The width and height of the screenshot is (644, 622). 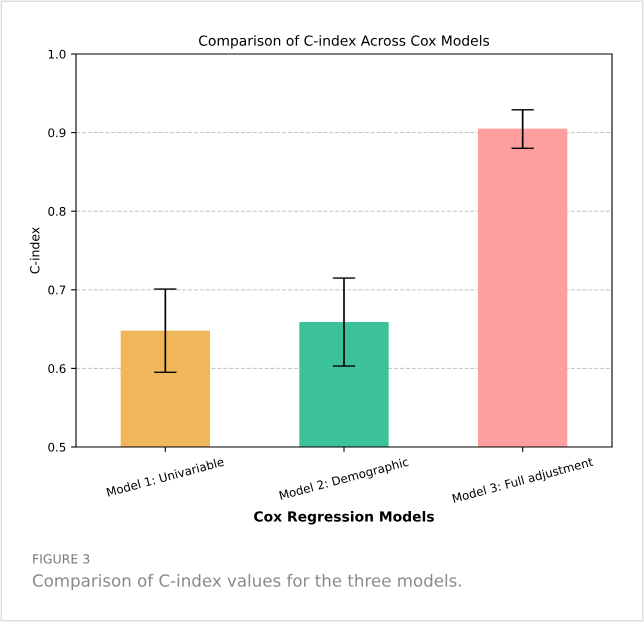 I want to click on text: Comparison of C-index values for the three models., so click(x=246, y=582).